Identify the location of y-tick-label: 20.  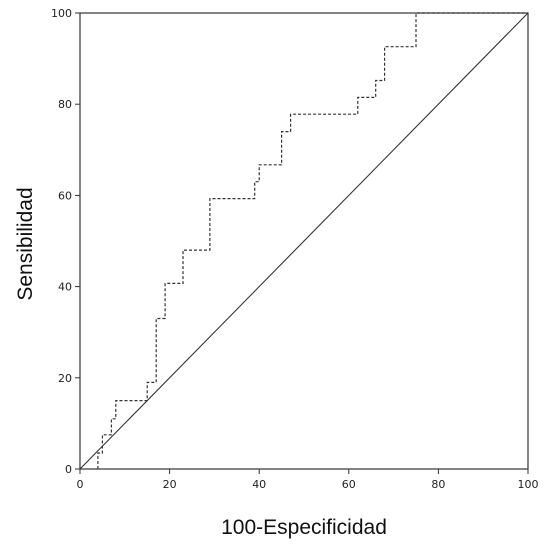
(65, 378).